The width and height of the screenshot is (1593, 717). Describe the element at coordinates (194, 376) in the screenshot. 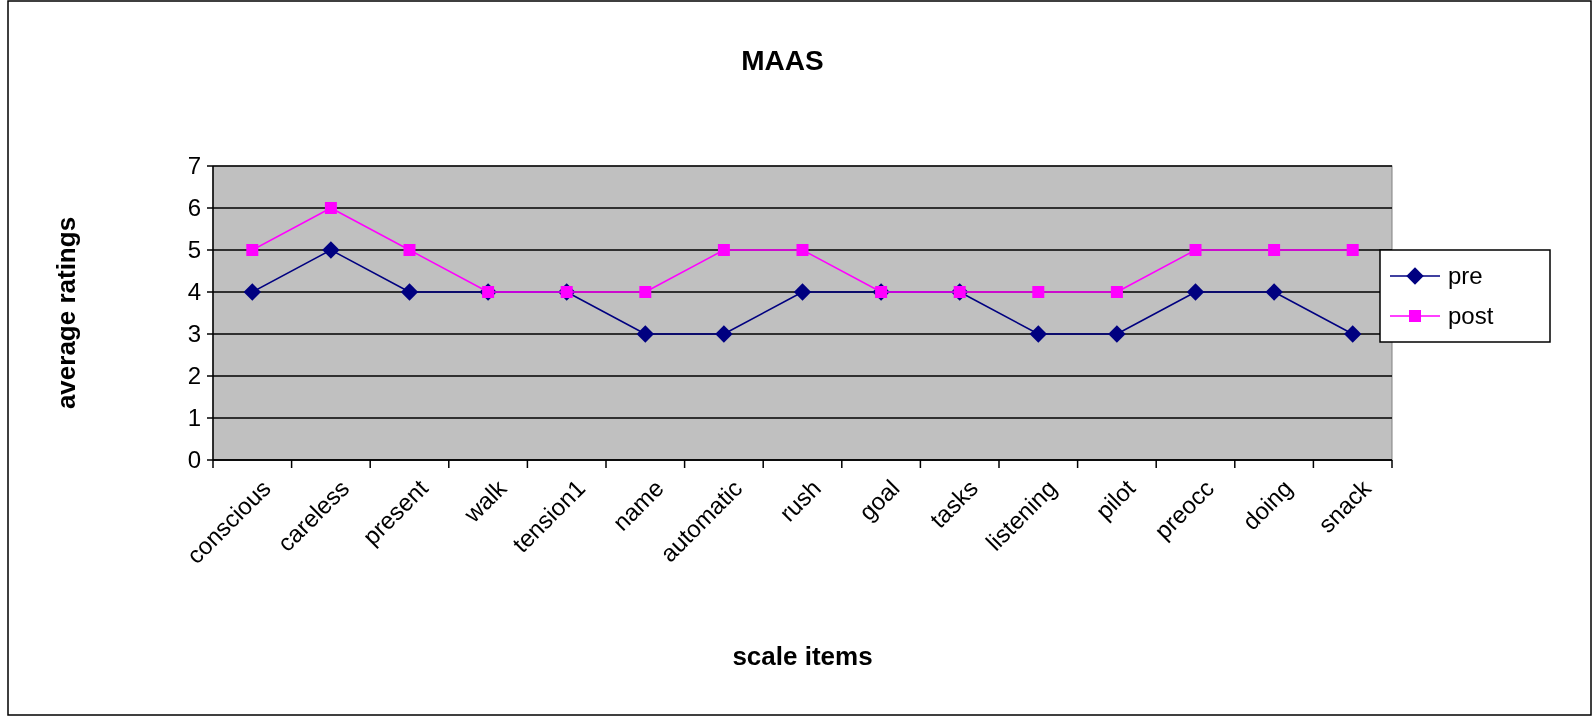

I see `y-tick-label: 2` at that location.